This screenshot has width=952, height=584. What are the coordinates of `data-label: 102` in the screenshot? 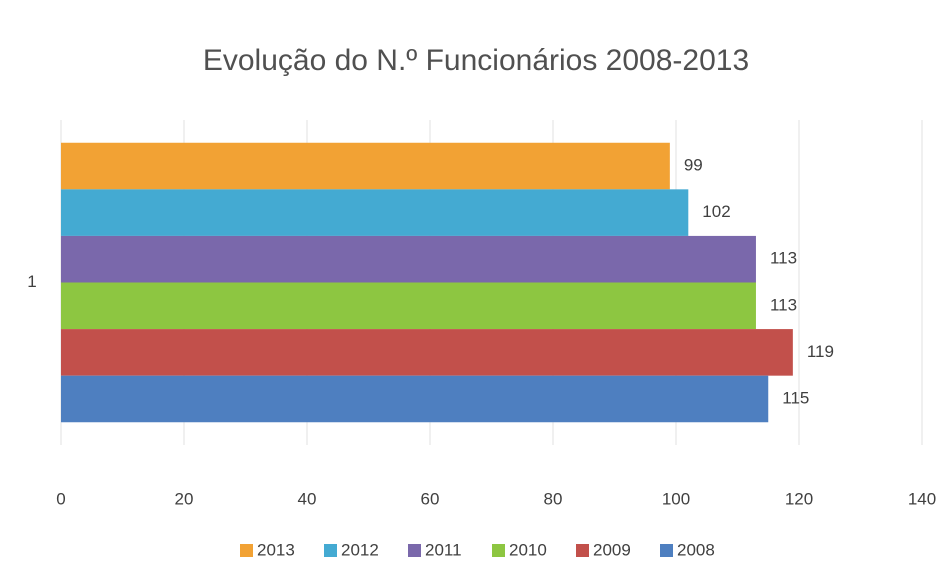 It's located at (716, 211).